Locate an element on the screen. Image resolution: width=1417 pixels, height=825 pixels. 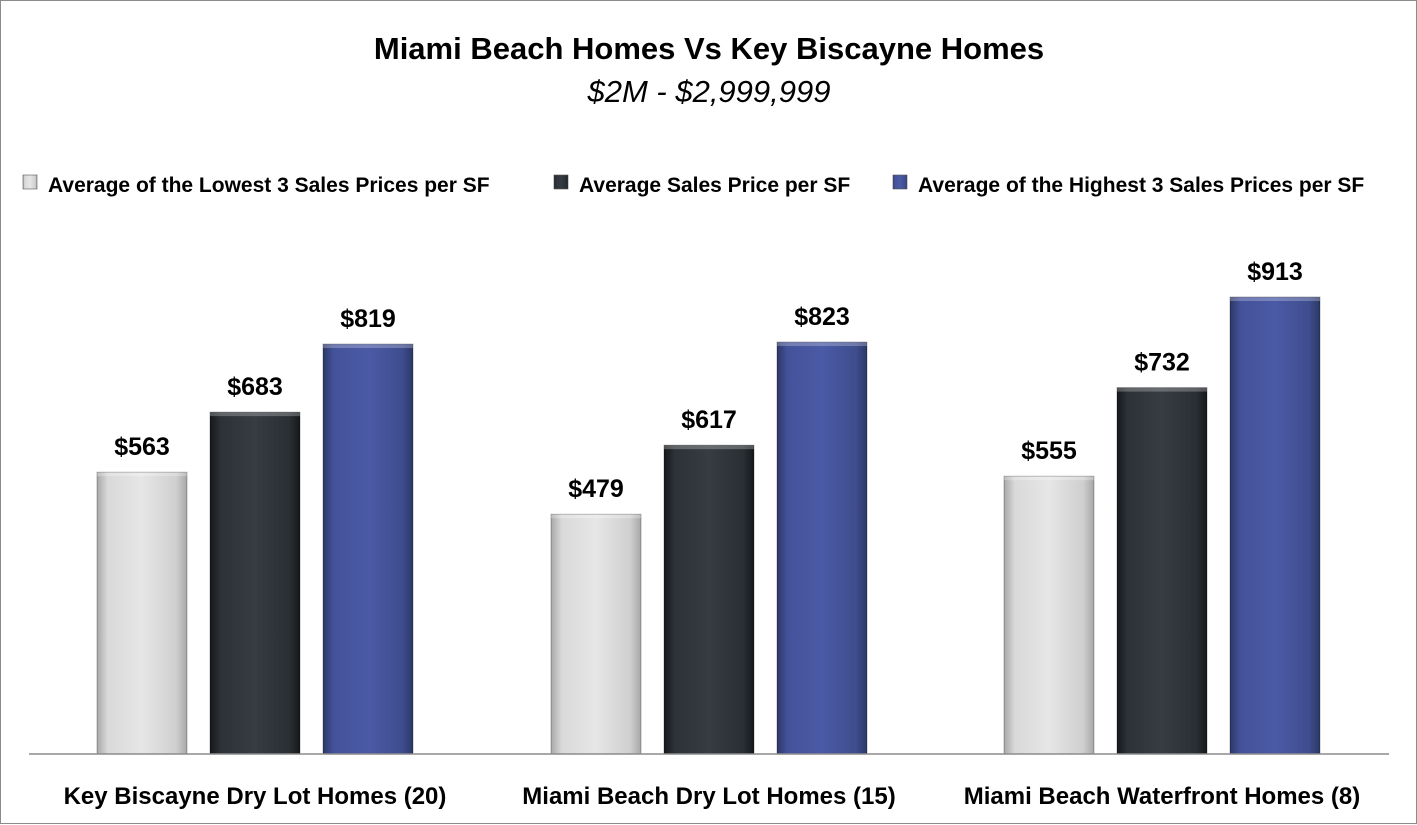
category-label-key-biscayne-dry-lot-homes-20: Key Biscayne Dry Lot Homes (20) is located at coordinates (255, 796).